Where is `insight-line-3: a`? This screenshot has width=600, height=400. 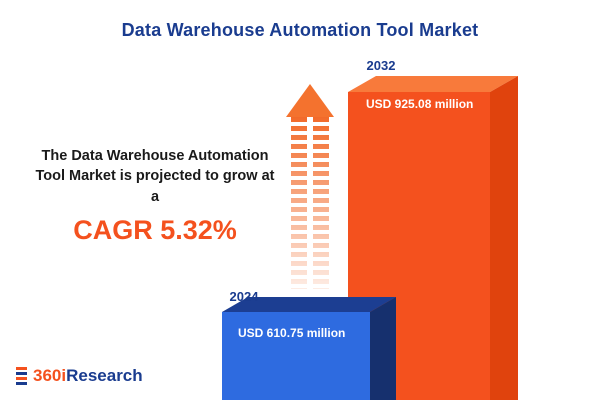 insight-line-3: a is located at coordinates (155, 196).